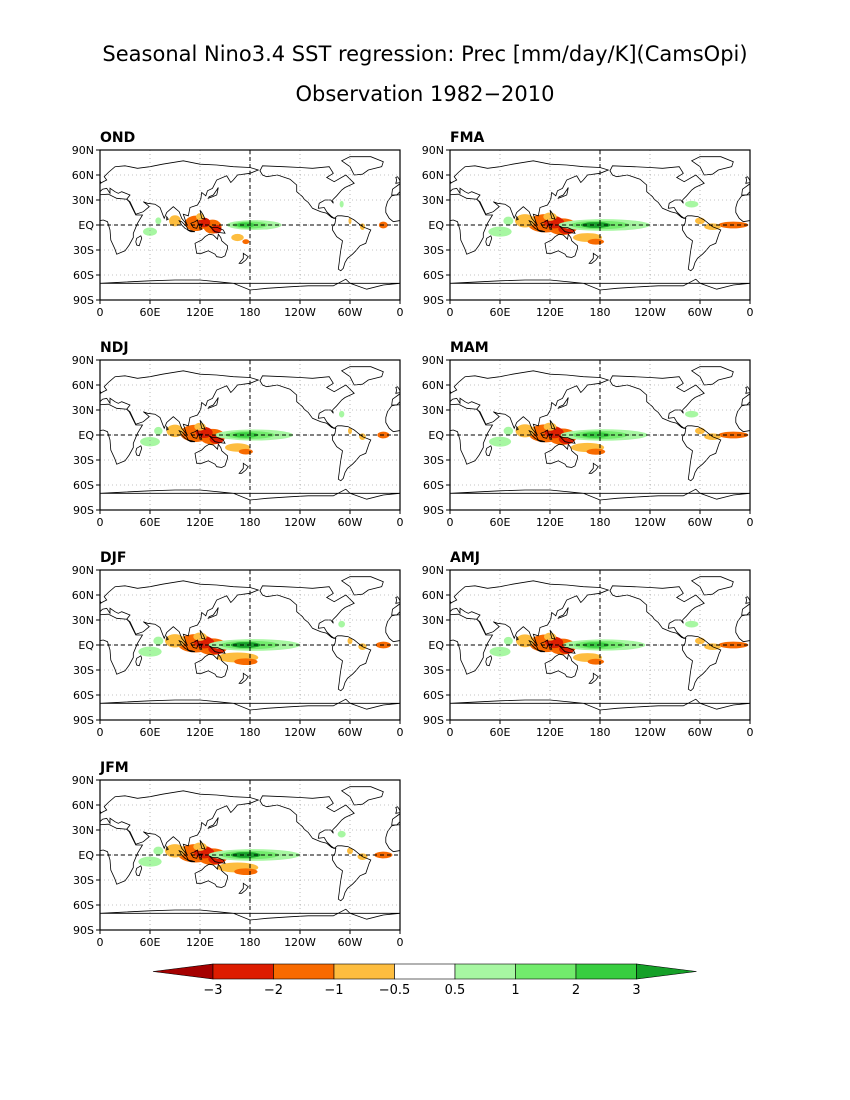 This screenshot has width=850, height=1100. Describe the element at coordinates (515, 990) in the screenshot. I see `colorbar-label: 1` at that location.